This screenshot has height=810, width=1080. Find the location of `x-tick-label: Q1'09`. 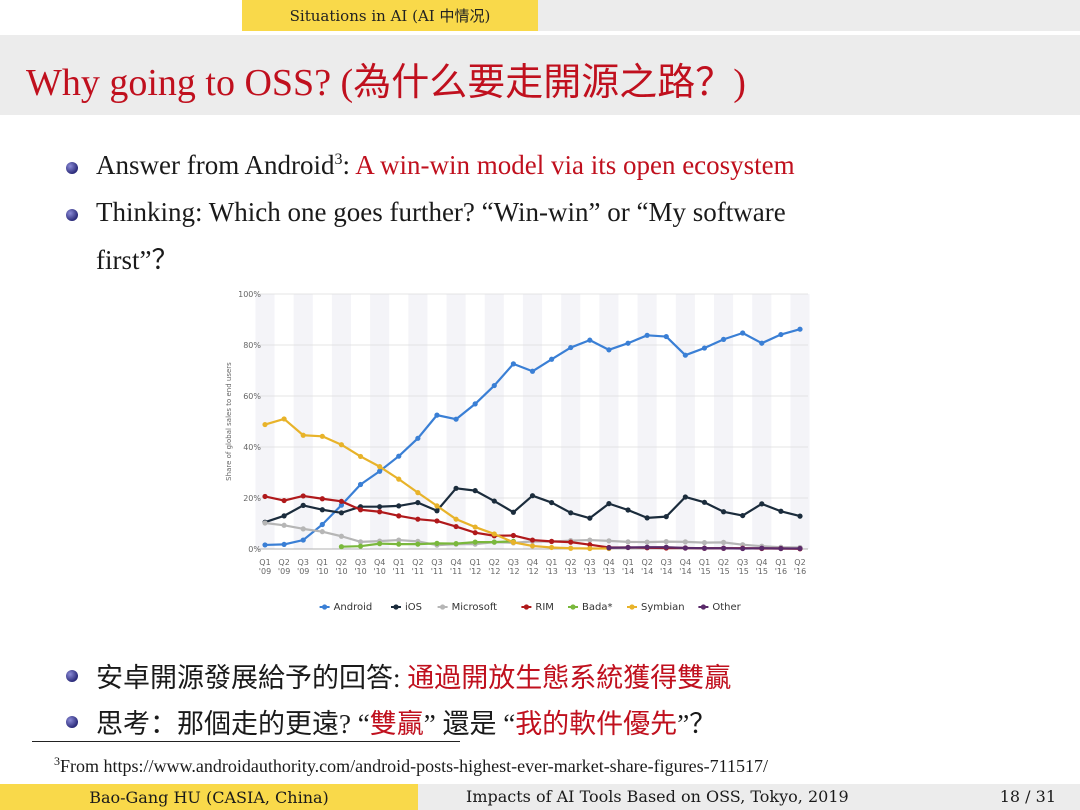

x-tick-label: Q1'09 is located at coordinates (265, 567).